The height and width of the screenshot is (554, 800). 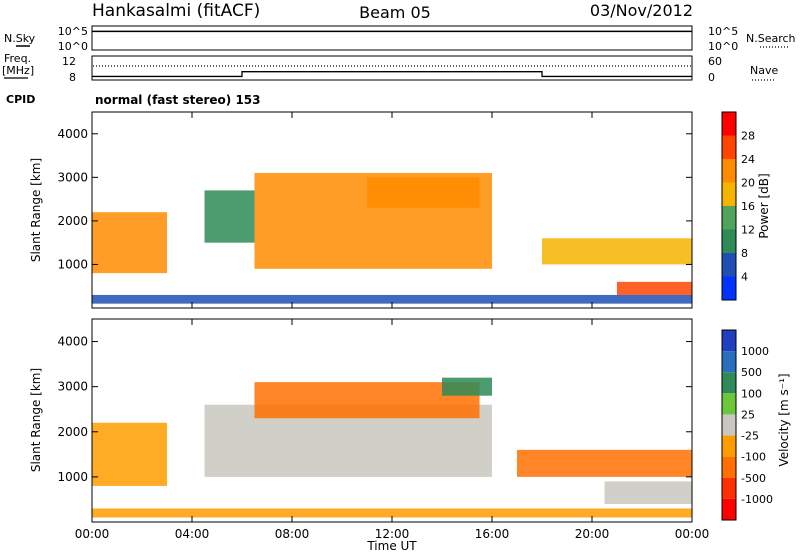 What do you see at coordinates (711, 77) in the screenshot?
I see `nave-tick-bottom: 0` at bounding box center [711, 77].